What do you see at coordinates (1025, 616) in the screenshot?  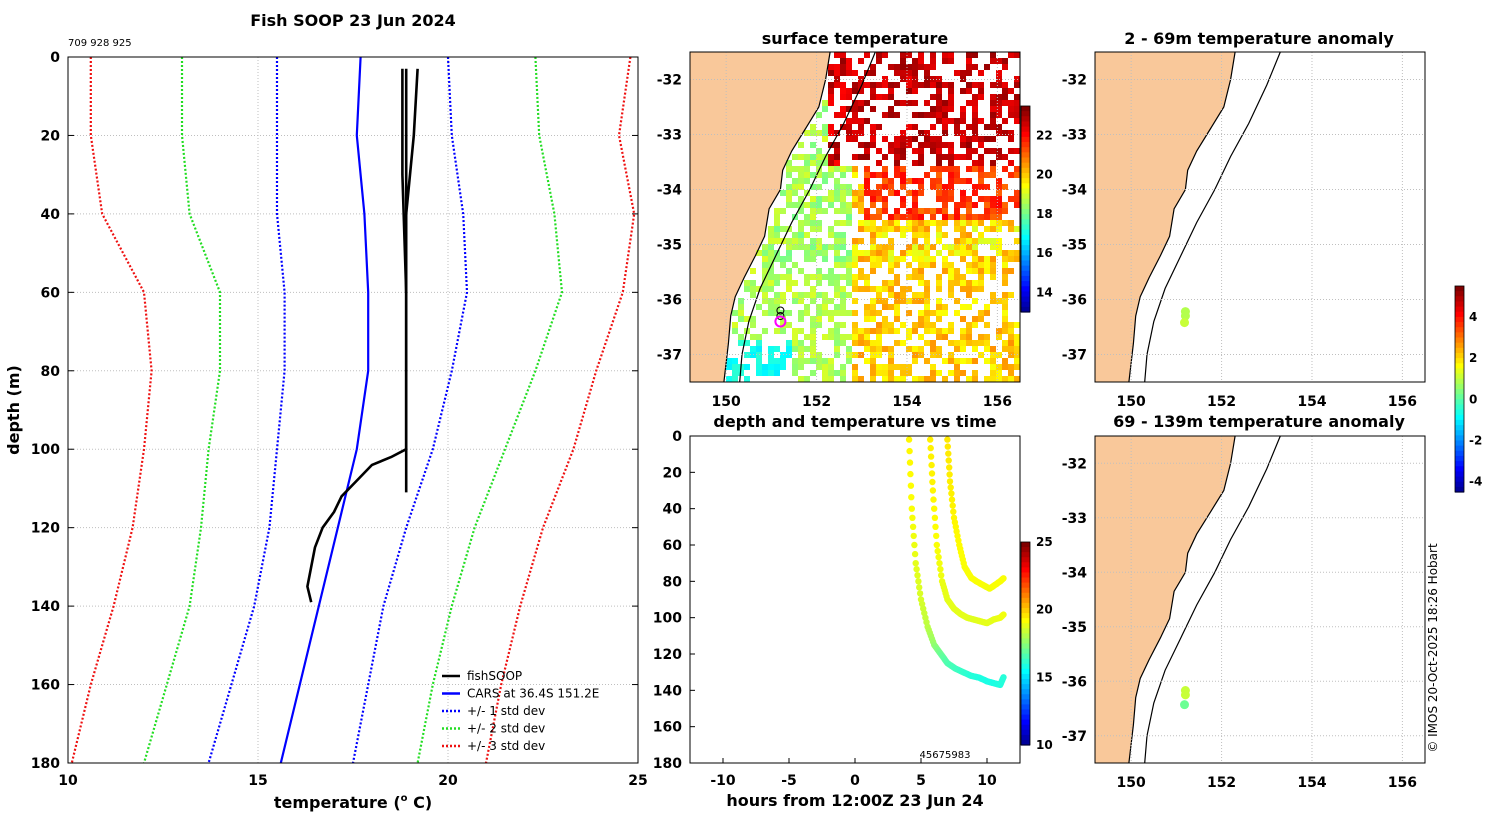 I see `depth-time-colorbar-segment` at bounding box center [1025, 616].